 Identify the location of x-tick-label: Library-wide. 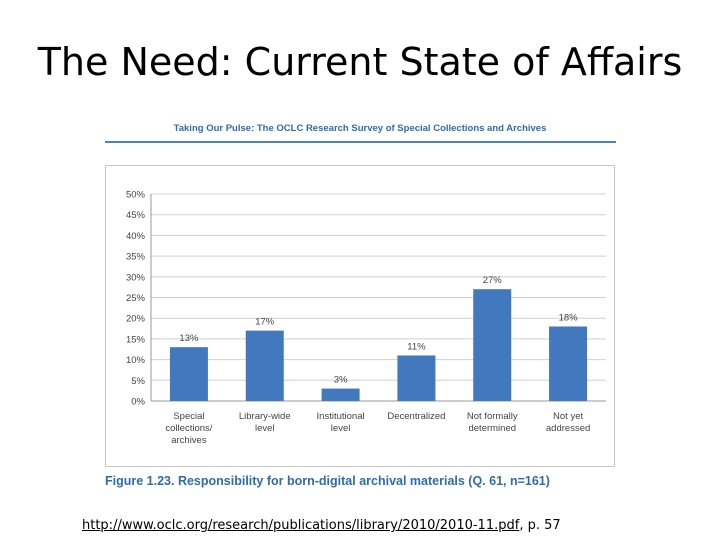
(265, 416).